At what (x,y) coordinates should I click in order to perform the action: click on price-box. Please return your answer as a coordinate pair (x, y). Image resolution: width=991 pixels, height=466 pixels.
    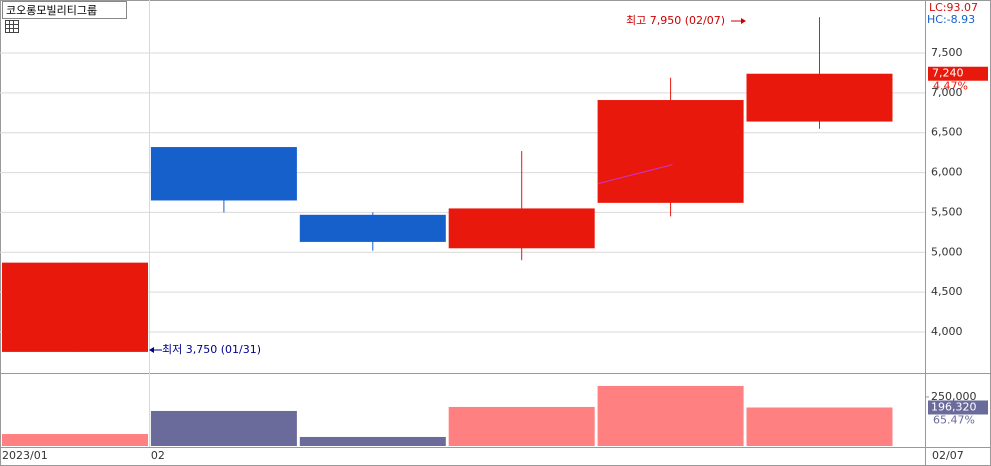
    Looking at the image, I should click on (958, 73).